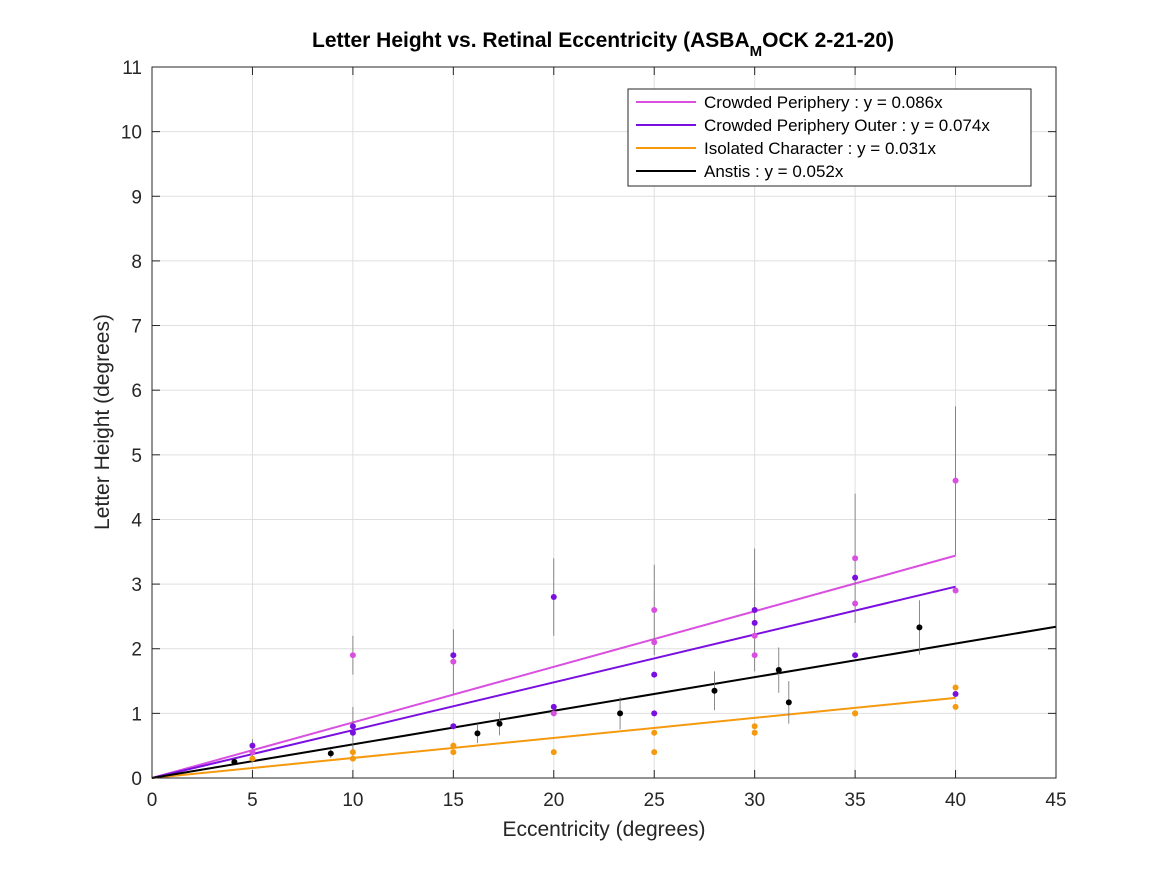  Describe the element at coordinates (136, 197) in the screenshot. I see `y-tick-label: 9` at that location.